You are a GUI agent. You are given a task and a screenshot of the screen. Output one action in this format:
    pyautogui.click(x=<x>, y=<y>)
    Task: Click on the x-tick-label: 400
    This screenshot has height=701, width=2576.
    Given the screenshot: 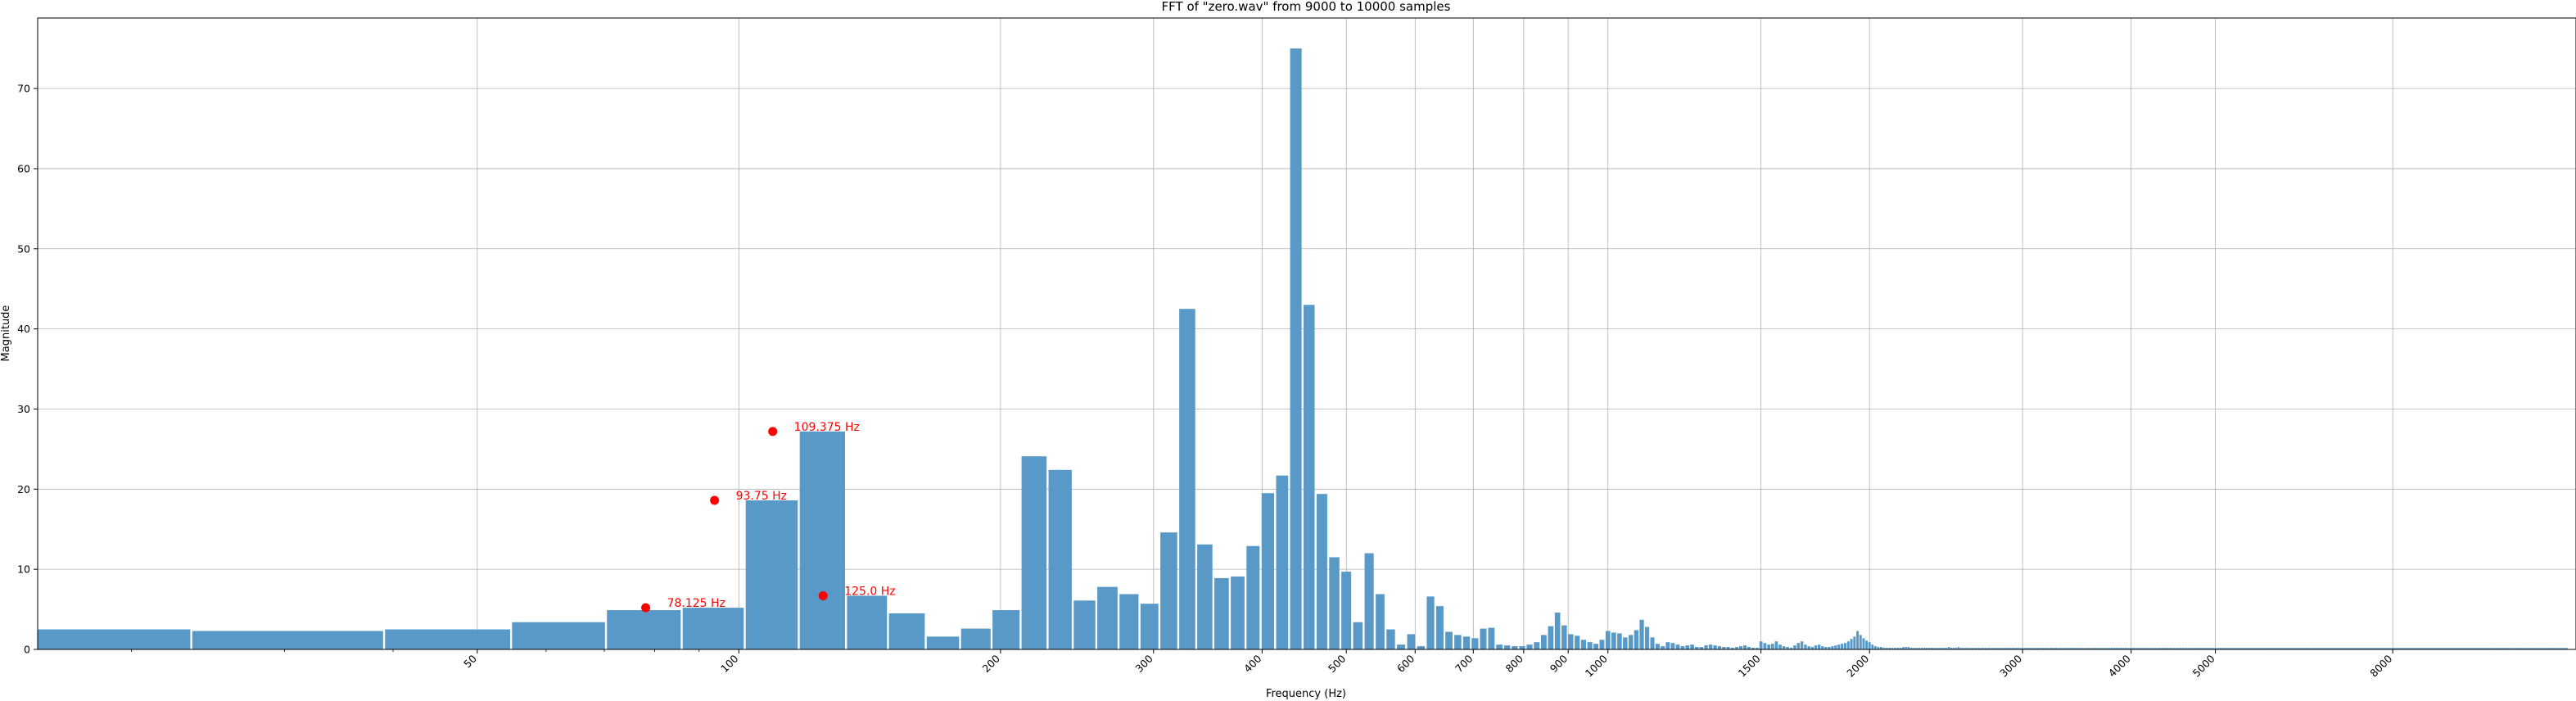 What is the action you would take?
    pyautogui.click(x=1252, y=663)
    